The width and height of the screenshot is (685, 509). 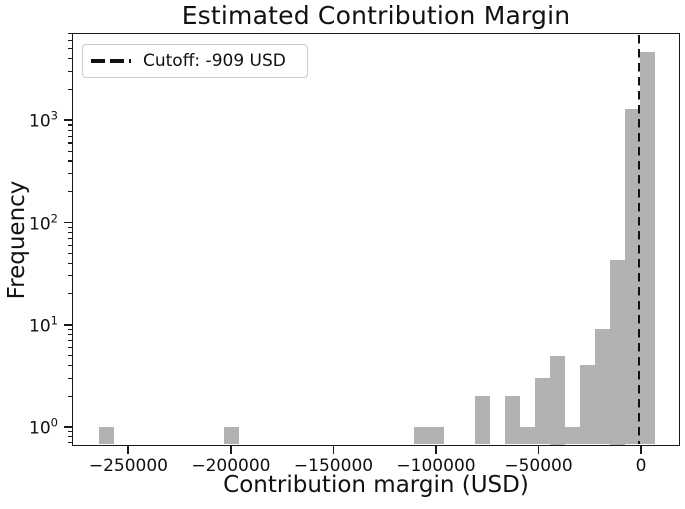 What do you see at coordinates (43, 120) in the screenshot?
I see `y-tick-label: 10³` at bounding box center [43, 120].